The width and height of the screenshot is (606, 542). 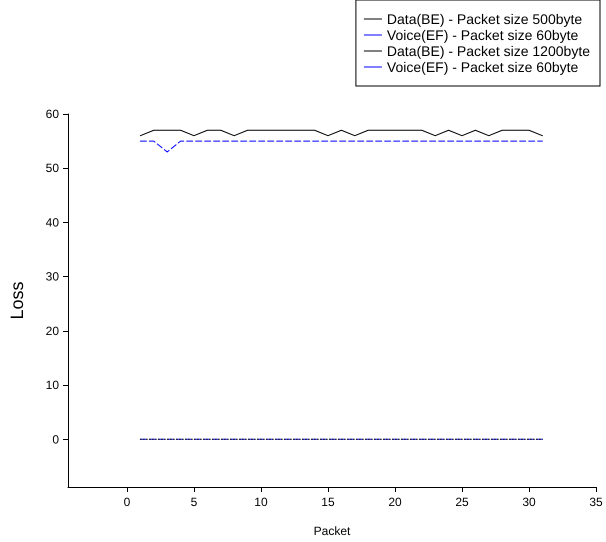 What do you see at coordinates (333, 531) in the screenshot?
I see `x-axis-title: Packet` at bounding box center [333, 531].